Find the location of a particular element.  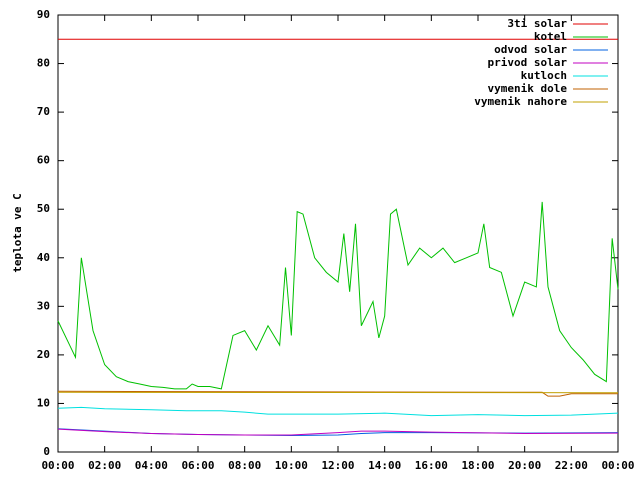

x-tick-label: 12:00 is located at coordinates (337, 465).